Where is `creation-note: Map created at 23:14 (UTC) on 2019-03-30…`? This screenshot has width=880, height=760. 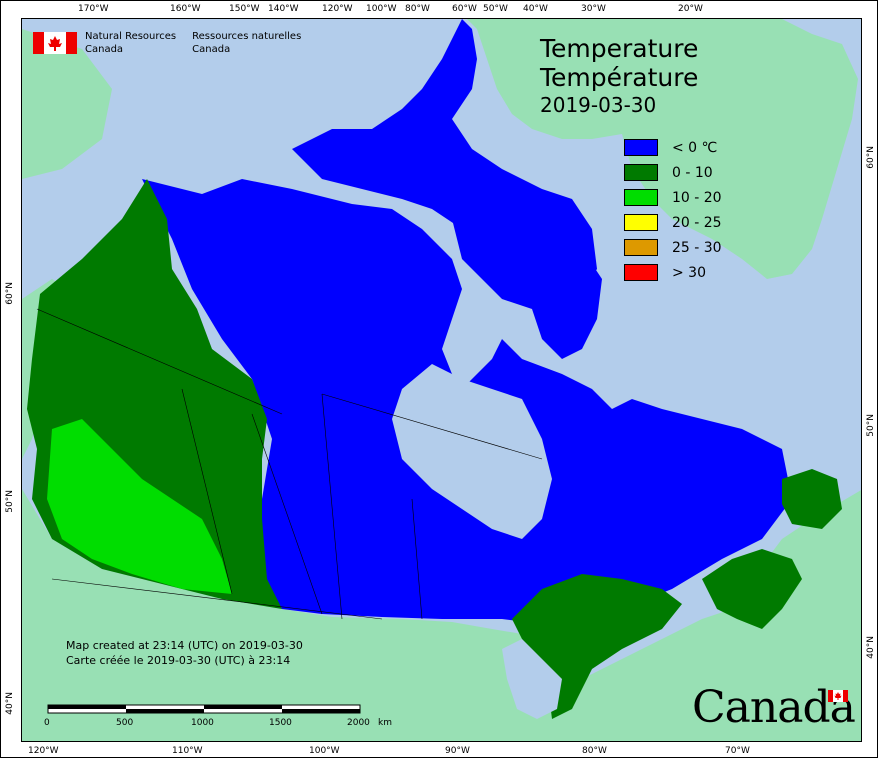 creation-note: Map created at 23:14 (UTC) on 2019-03-30… is located at coordinates (184, 653).